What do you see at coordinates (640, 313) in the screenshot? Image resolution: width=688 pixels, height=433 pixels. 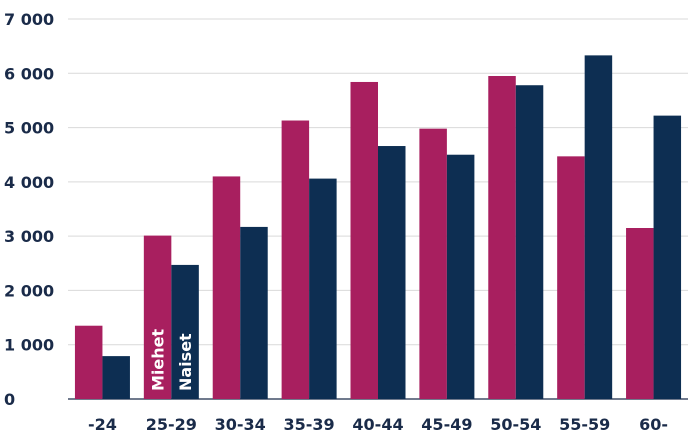 I see `bar-miehet-60-` at bounding box center [640, 313].